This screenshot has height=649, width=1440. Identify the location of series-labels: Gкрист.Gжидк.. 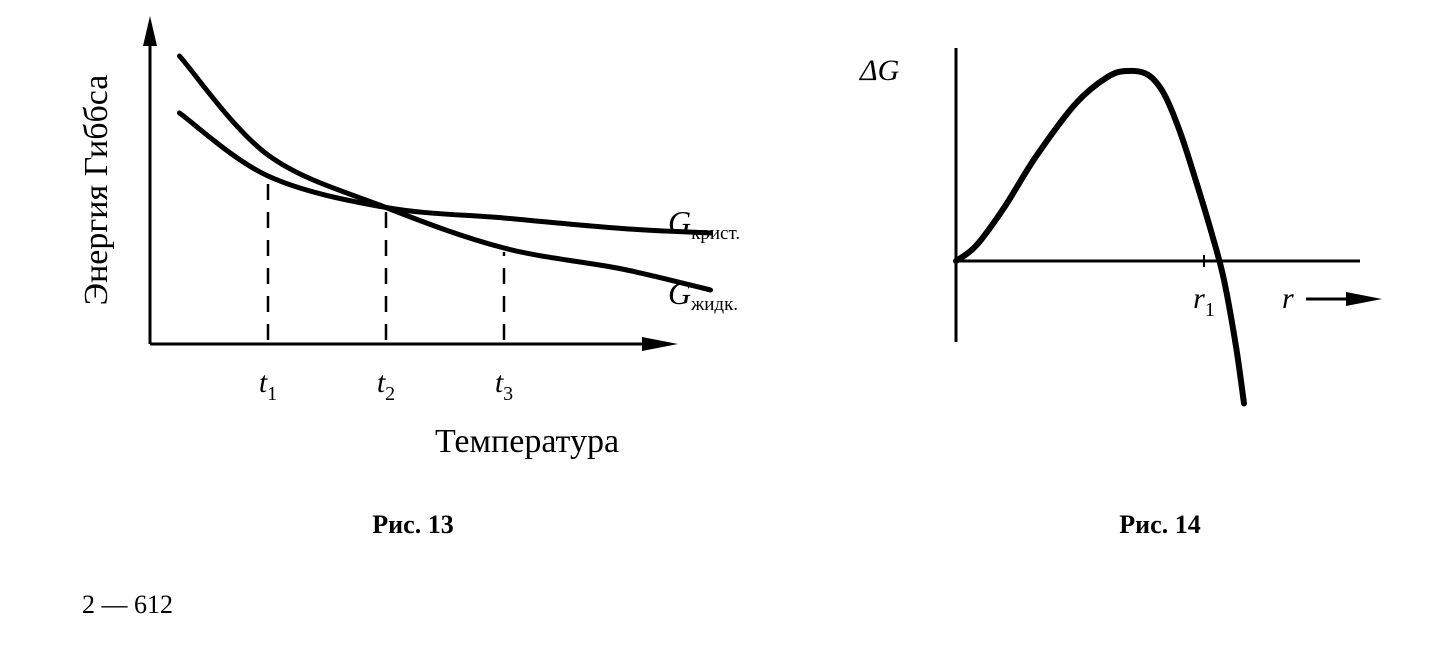
(704, 259).